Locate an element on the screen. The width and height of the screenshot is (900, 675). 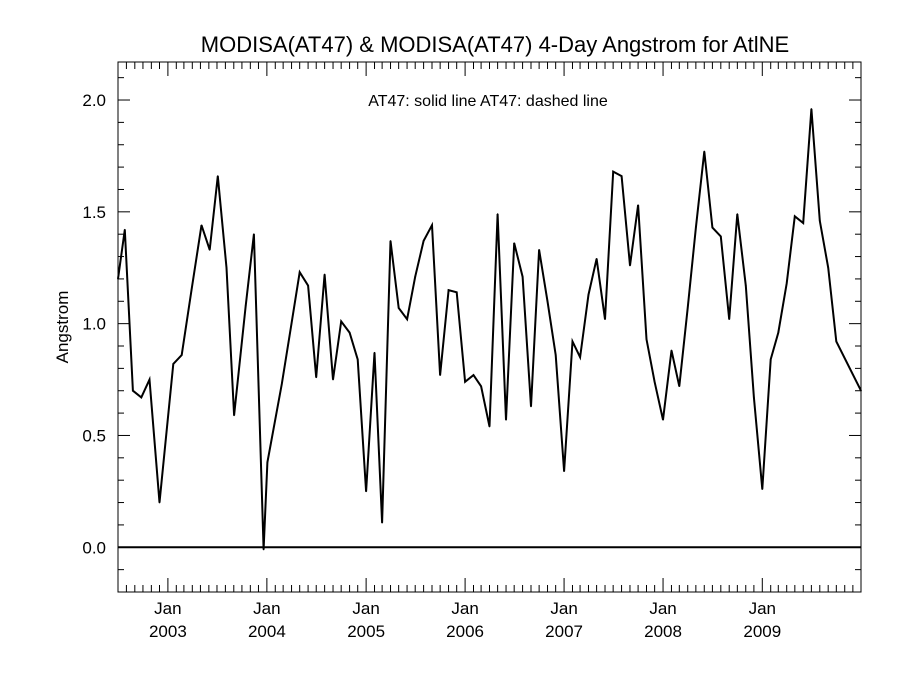
x-tick-label-year: 2006 is located at coordinates (465, 631).